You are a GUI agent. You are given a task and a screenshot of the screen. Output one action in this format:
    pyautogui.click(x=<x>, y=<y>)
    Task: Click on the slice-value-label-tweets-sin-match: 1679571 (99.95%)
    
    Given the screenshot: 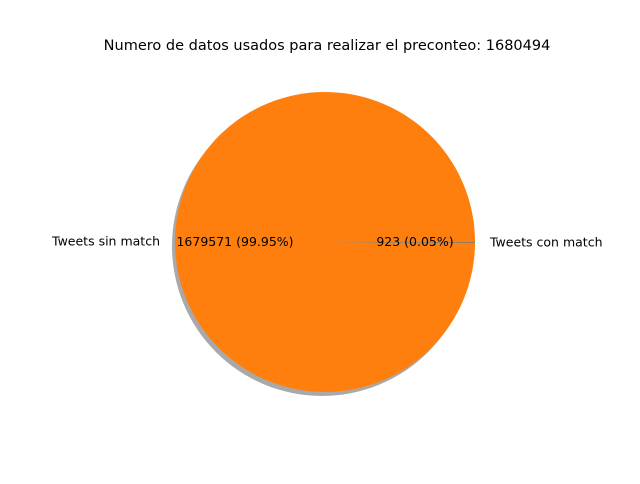 What is the action you would take?
    pyautogui.click(x=234, y=241)
    